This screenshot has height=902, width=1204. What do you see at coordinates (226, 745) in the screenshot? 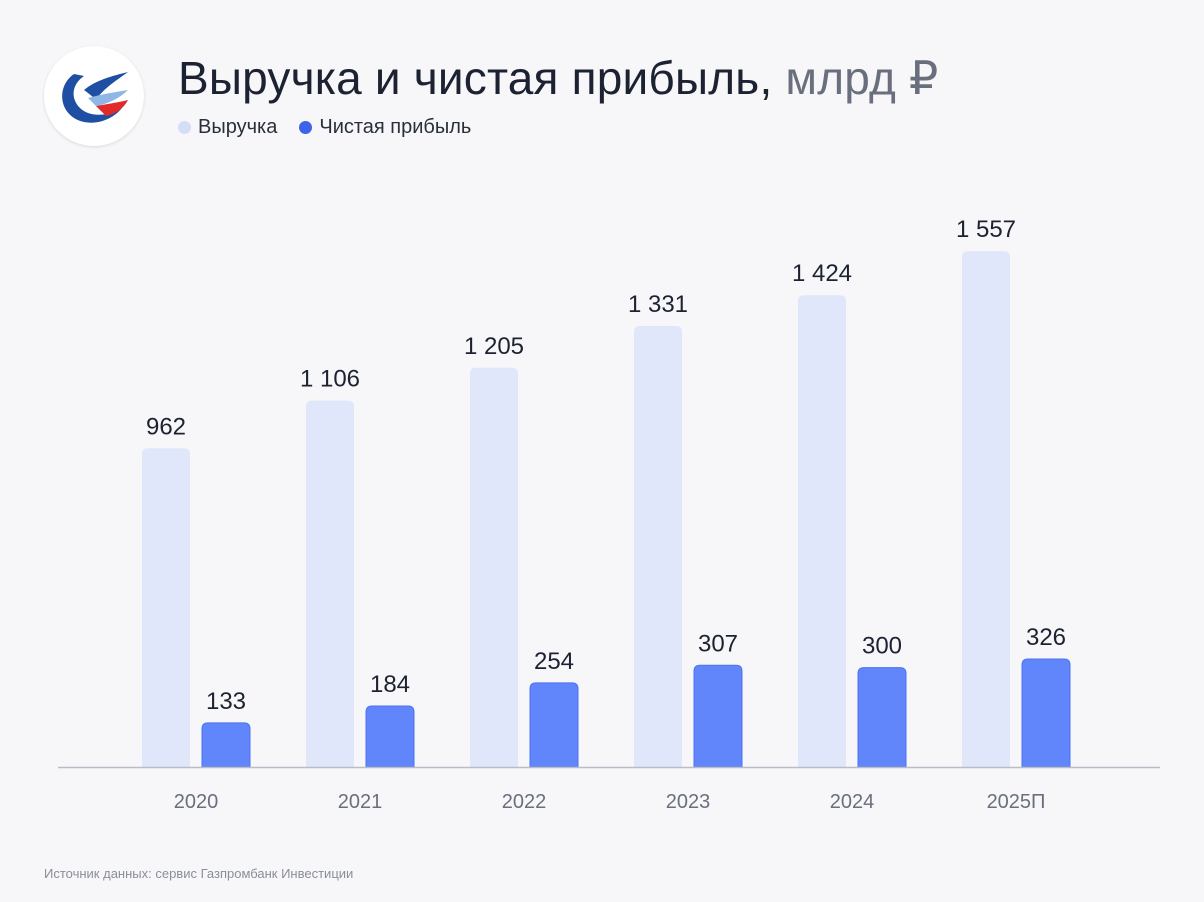
I see `bar-net-profit-2020` at bounding box center [226, 745].